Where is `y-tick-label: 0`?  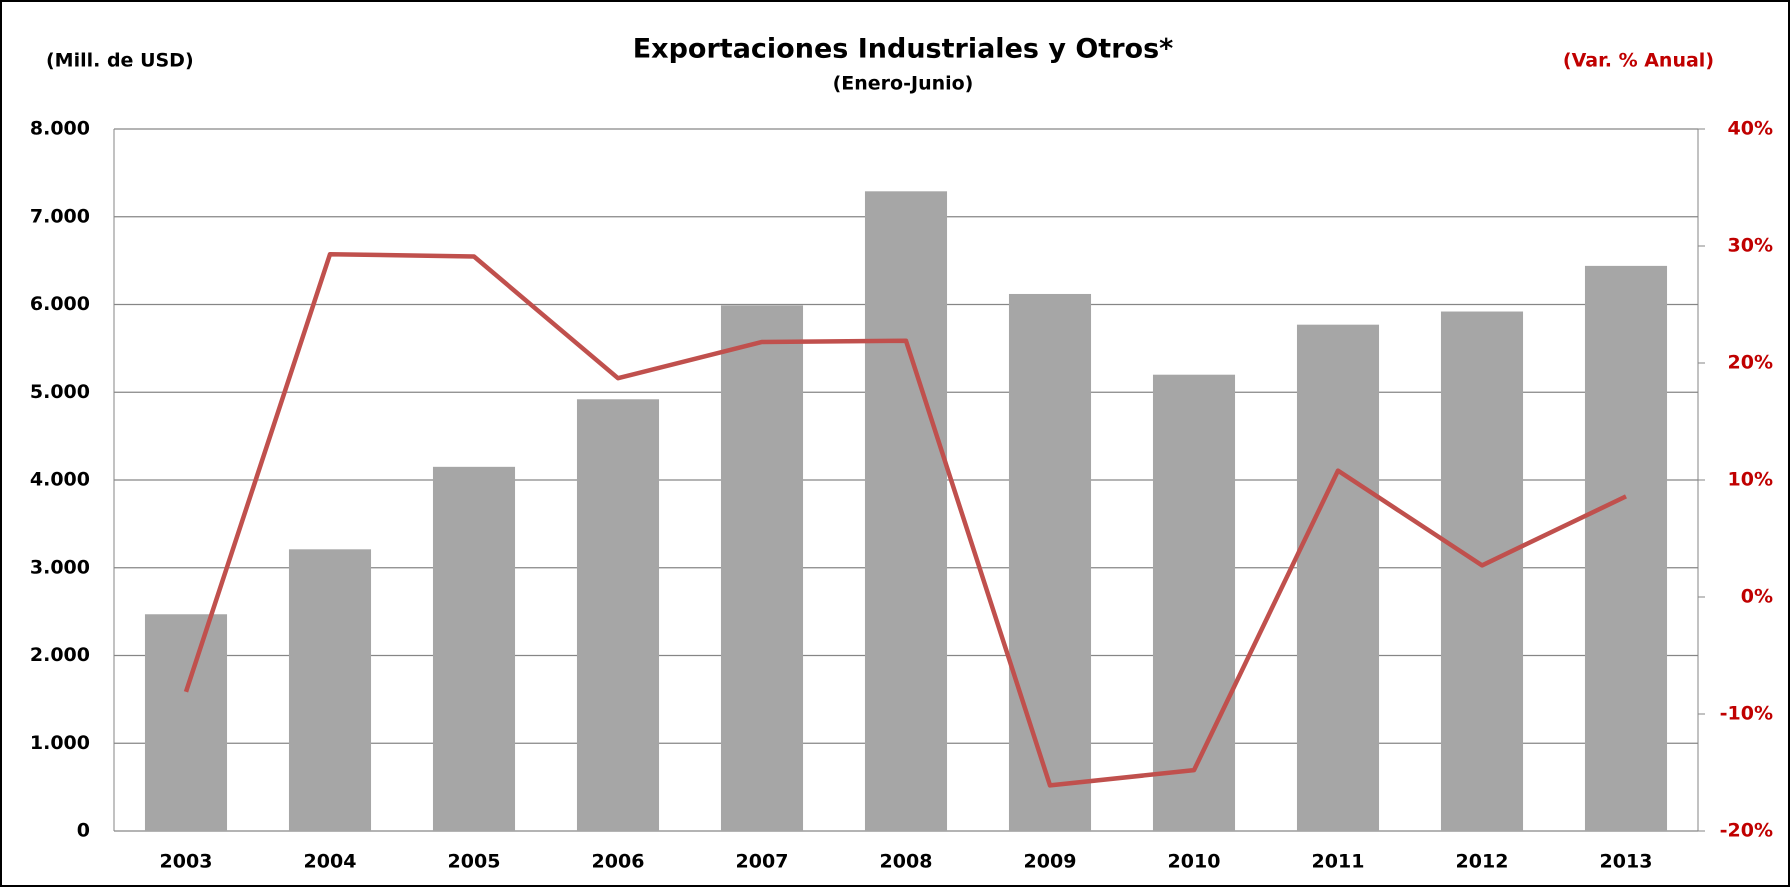
y-tick-label: 0 is located at coordinates (83, 831).